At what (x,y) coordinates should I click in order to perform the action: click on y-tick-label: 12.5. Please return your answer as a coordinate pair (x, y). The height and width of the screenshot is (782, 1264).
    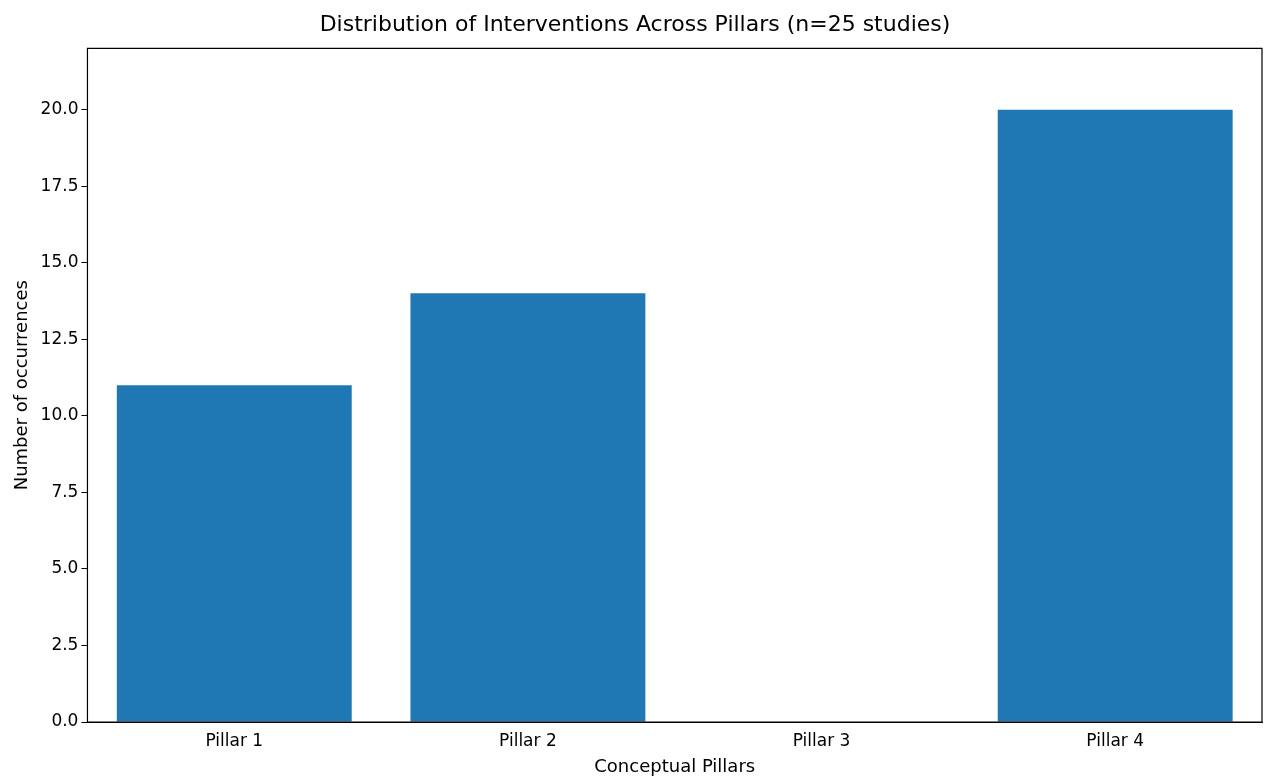
    Looking at the image, I should click on (59, 337).